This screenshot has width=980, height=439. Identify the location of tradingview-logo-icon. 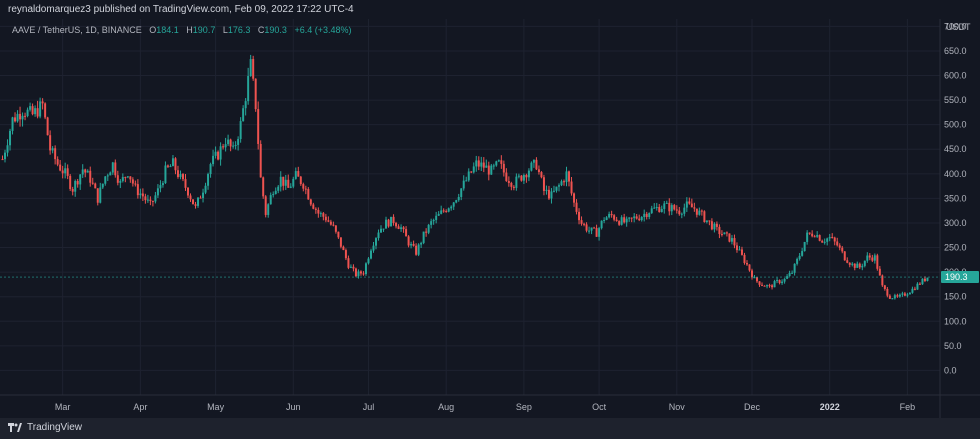
(15, 427).